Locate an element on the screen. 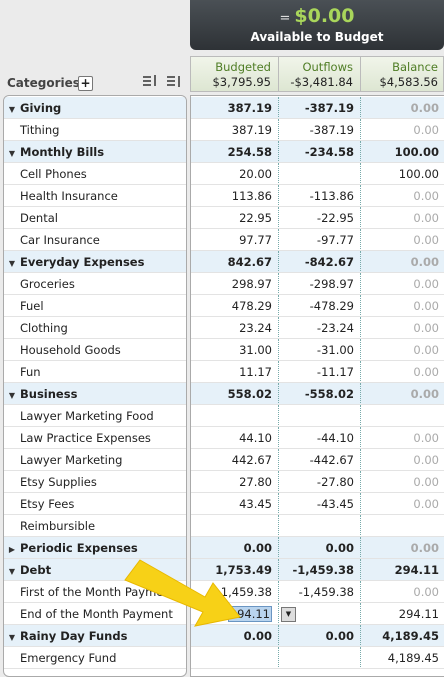  category-row: Reimbursible is located at coordinates (95, 526).